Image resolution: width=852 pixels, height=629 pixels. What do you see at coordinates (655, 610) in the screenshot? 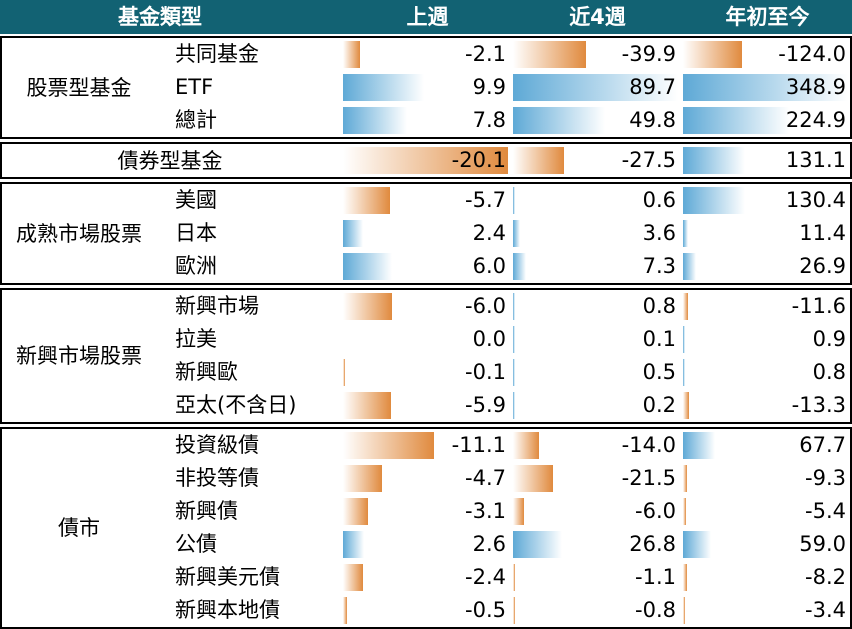
I see `value-label: -0.8` at bounding box center [655, 610].